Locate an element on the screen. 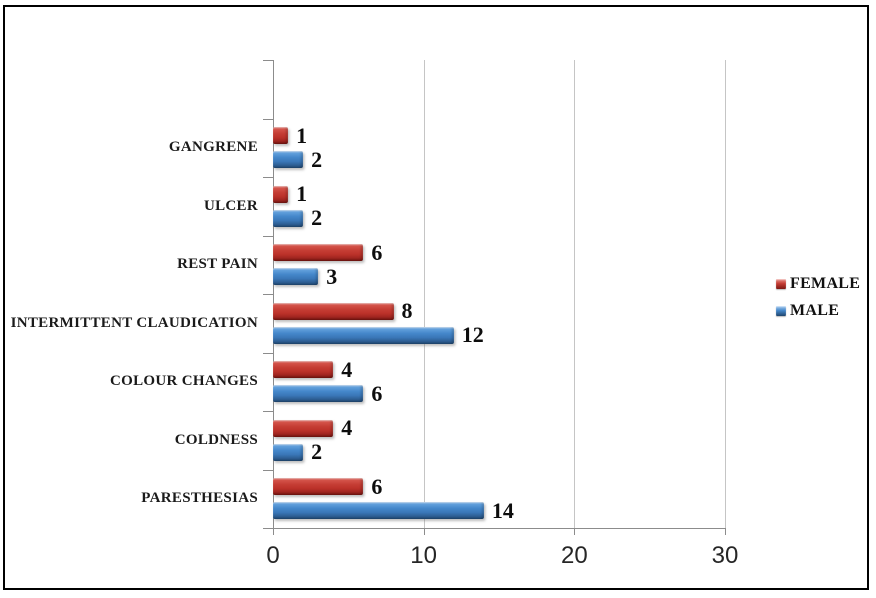 The width and height of the screenshot is (876, 598). male-value-label: 12 is located at coordinates (472, 335).